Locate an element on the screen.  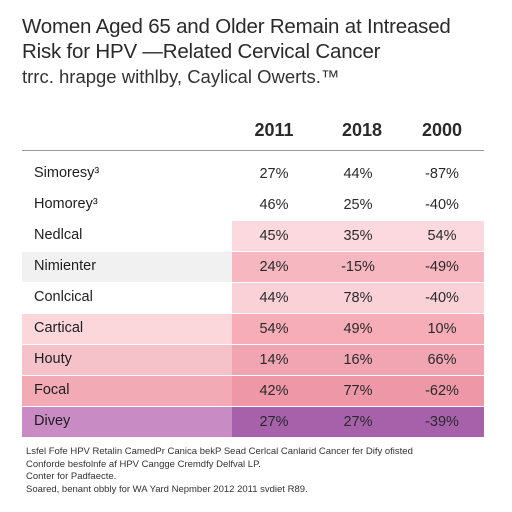
subtitle: trrc. hrapge withlby, Caylical Owerts.™ is located at coordinates (181, 76).